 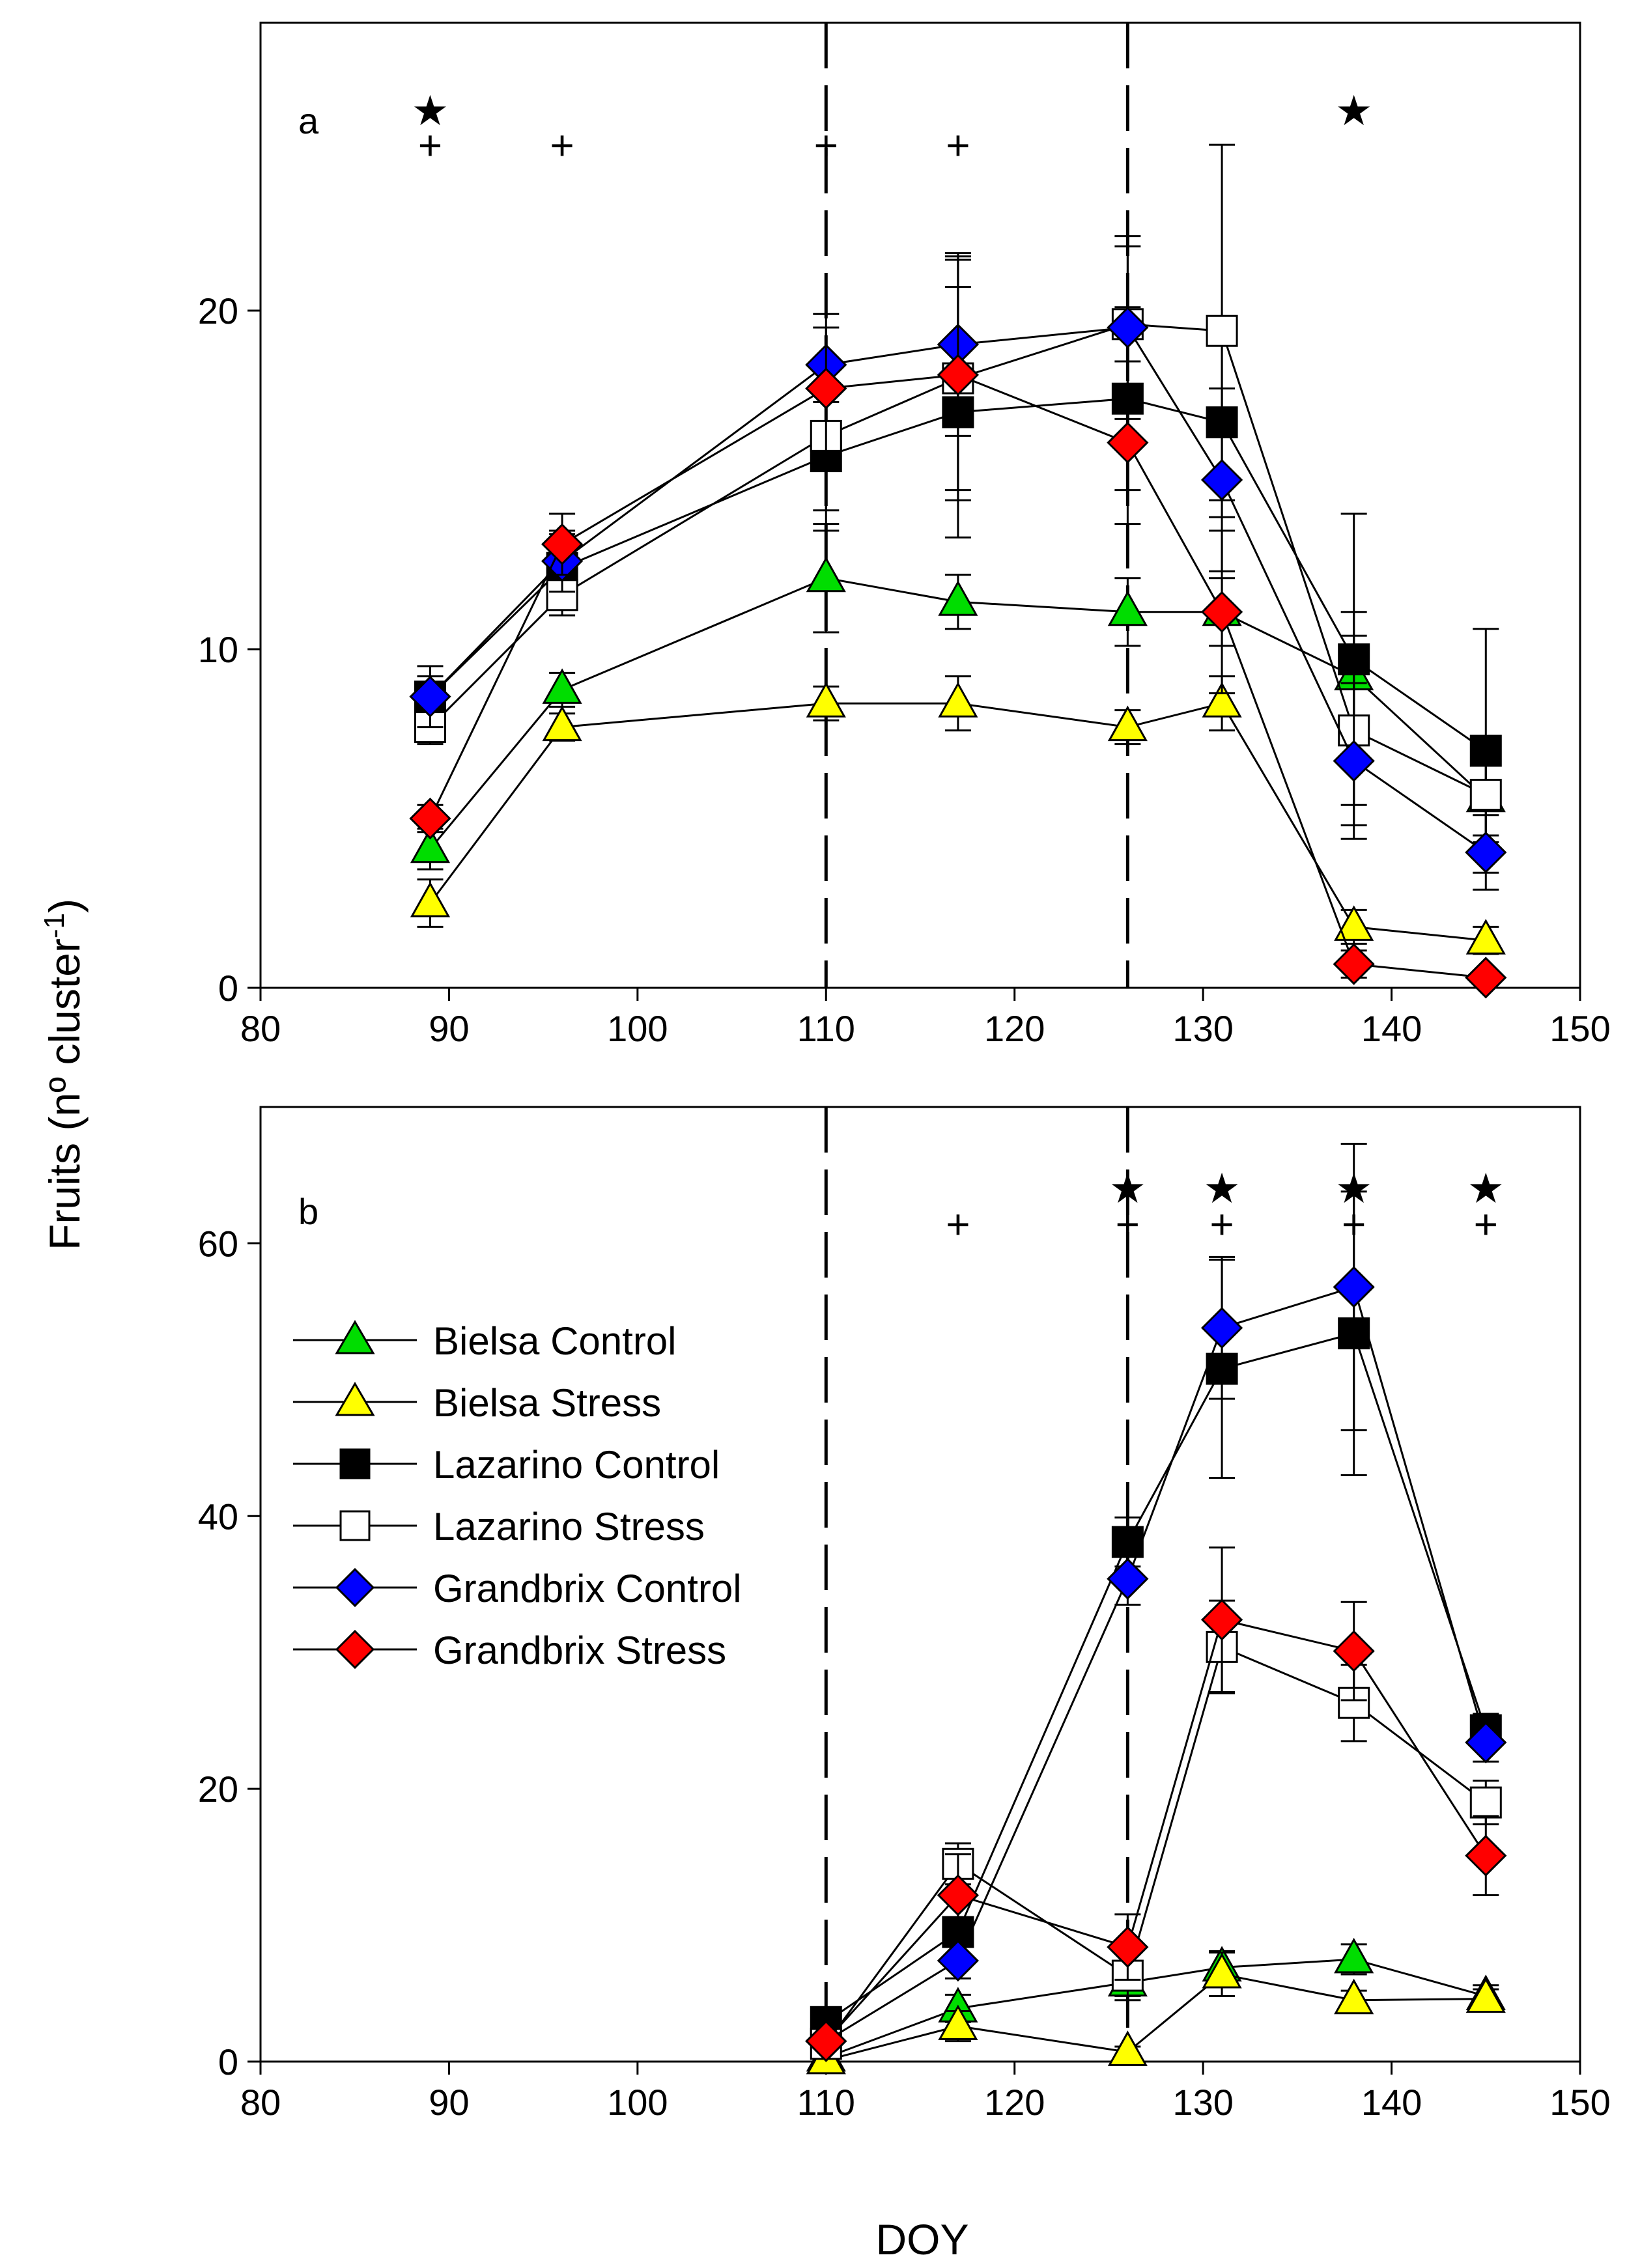 What do you see at coordinates (587, 1589) in the screenshot?
I see `legend-label: Grandbrix Control` at bounding box center [587, 1589].